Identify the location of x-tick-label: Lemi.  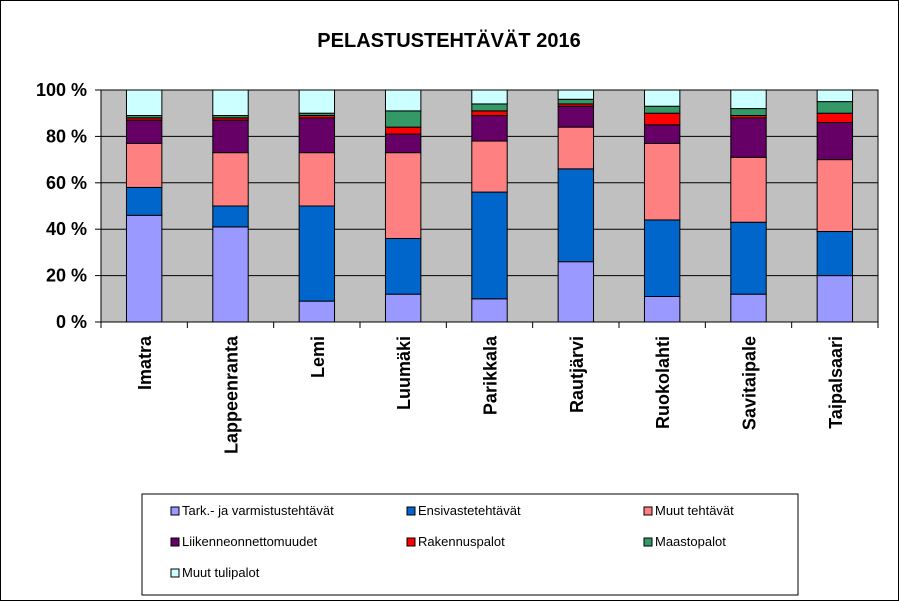
(318, 357).